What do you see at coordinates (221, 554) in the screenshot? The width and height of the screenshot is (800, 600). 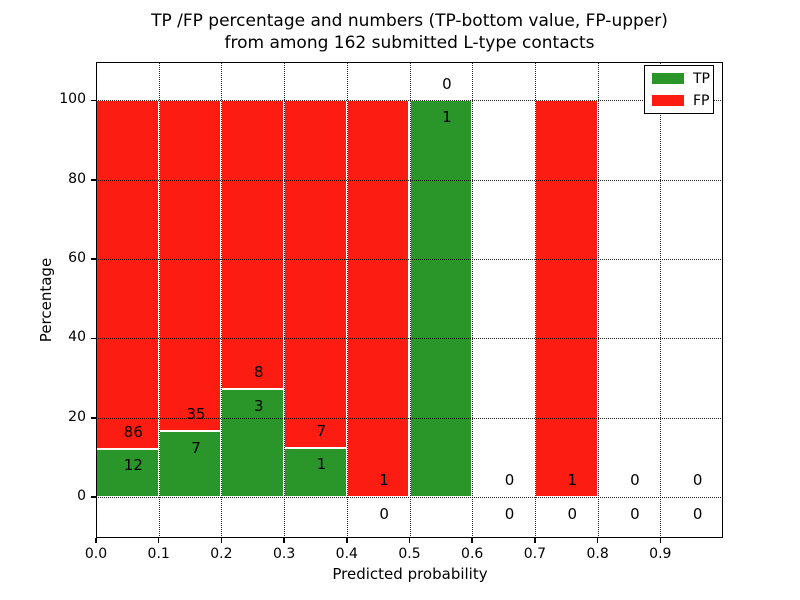 I see `x-tick-label-0.2: 0.2` at bounding box center [221, 554].